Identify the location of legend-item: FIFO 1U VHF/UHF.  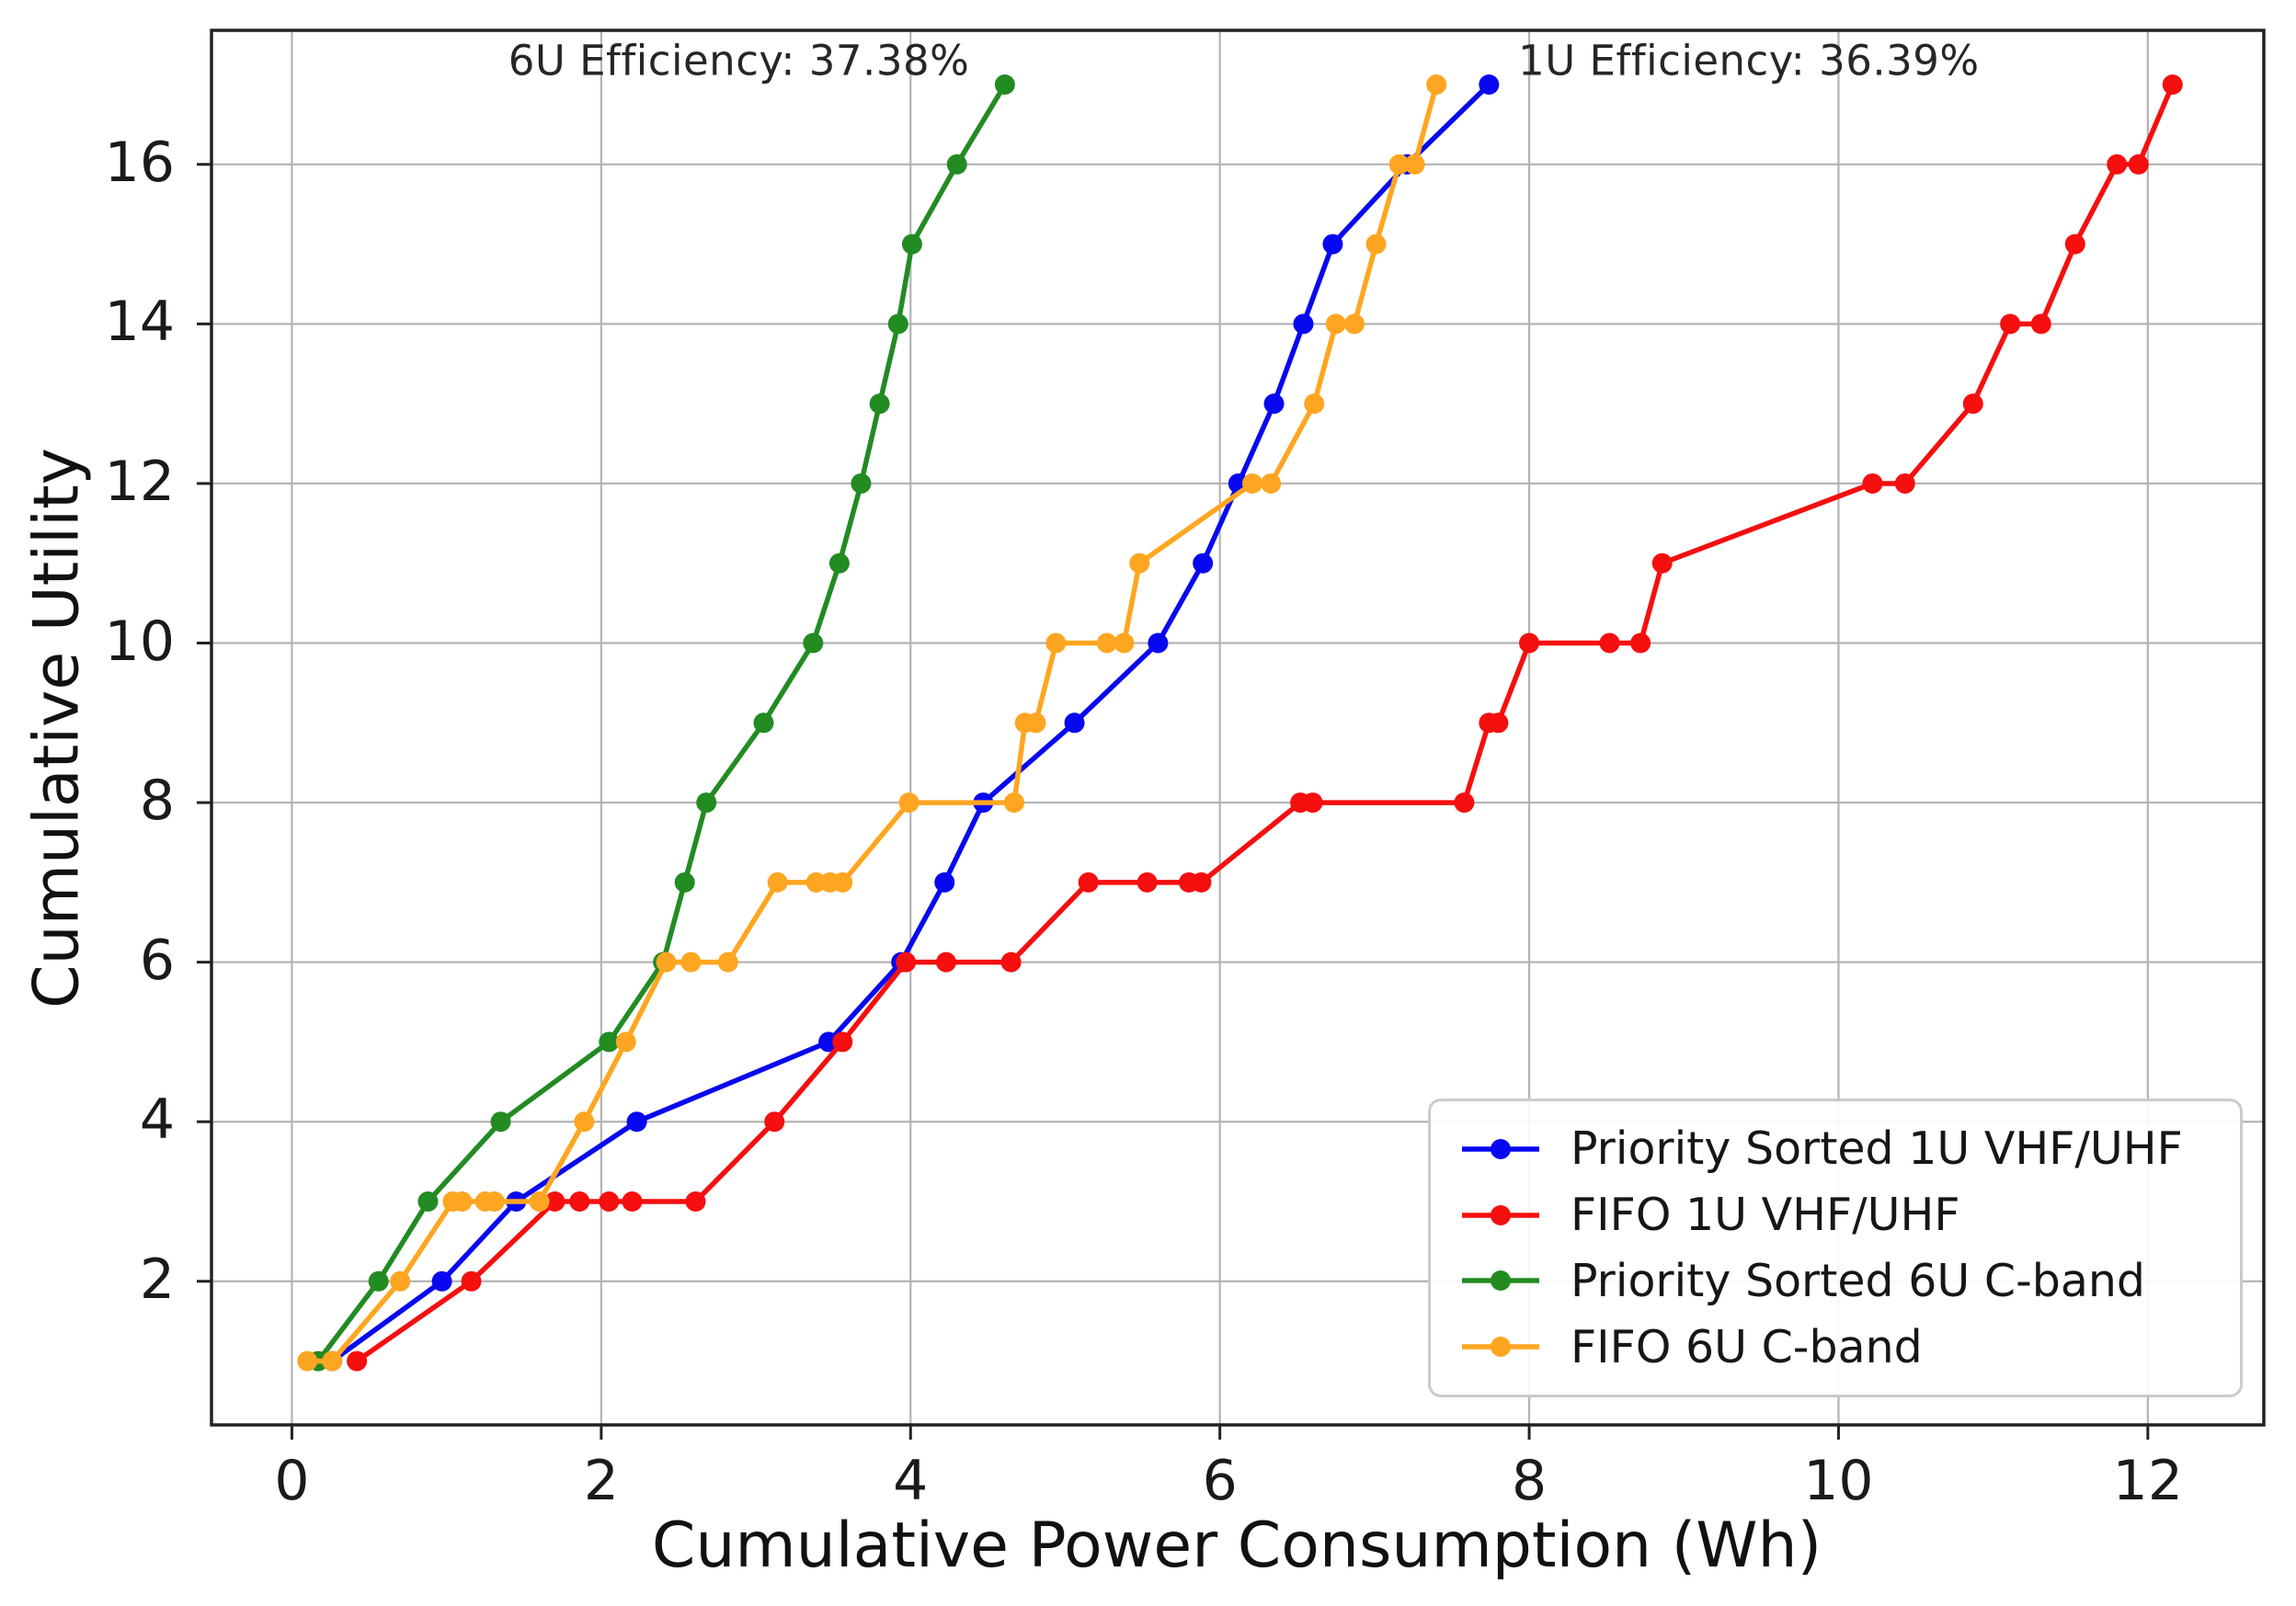
(1835, 1215).